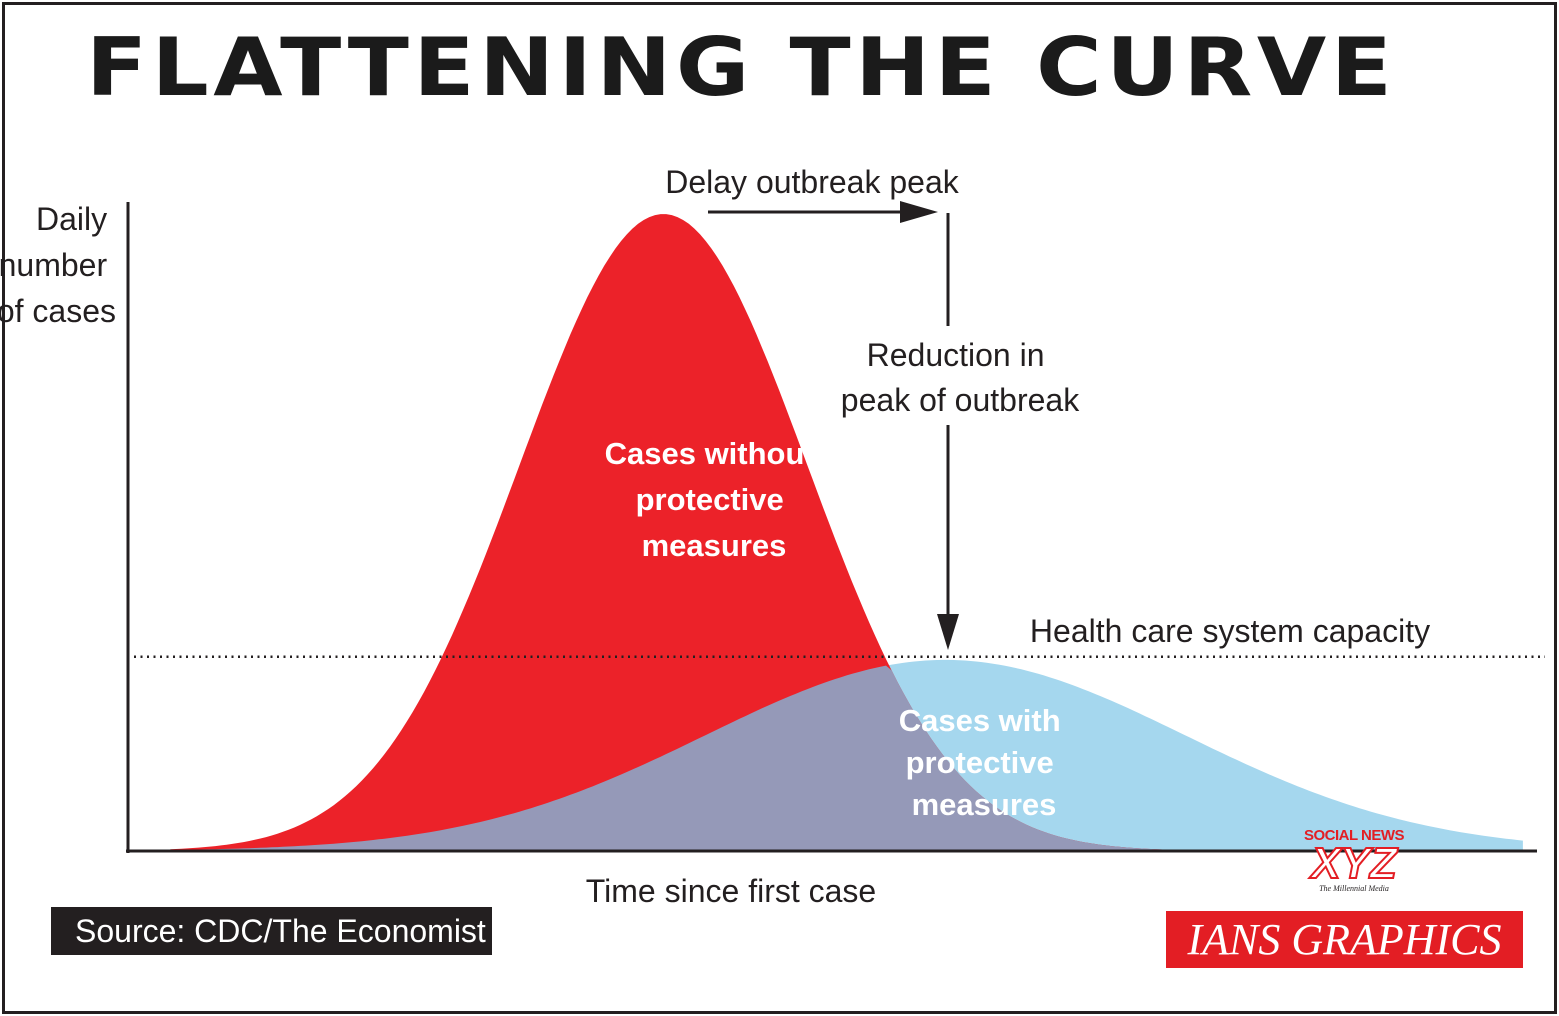 The image size is (1559, 1016). I want to click on ians-graphics-credit: IANS GRAPHICS, so click(1344, 939).